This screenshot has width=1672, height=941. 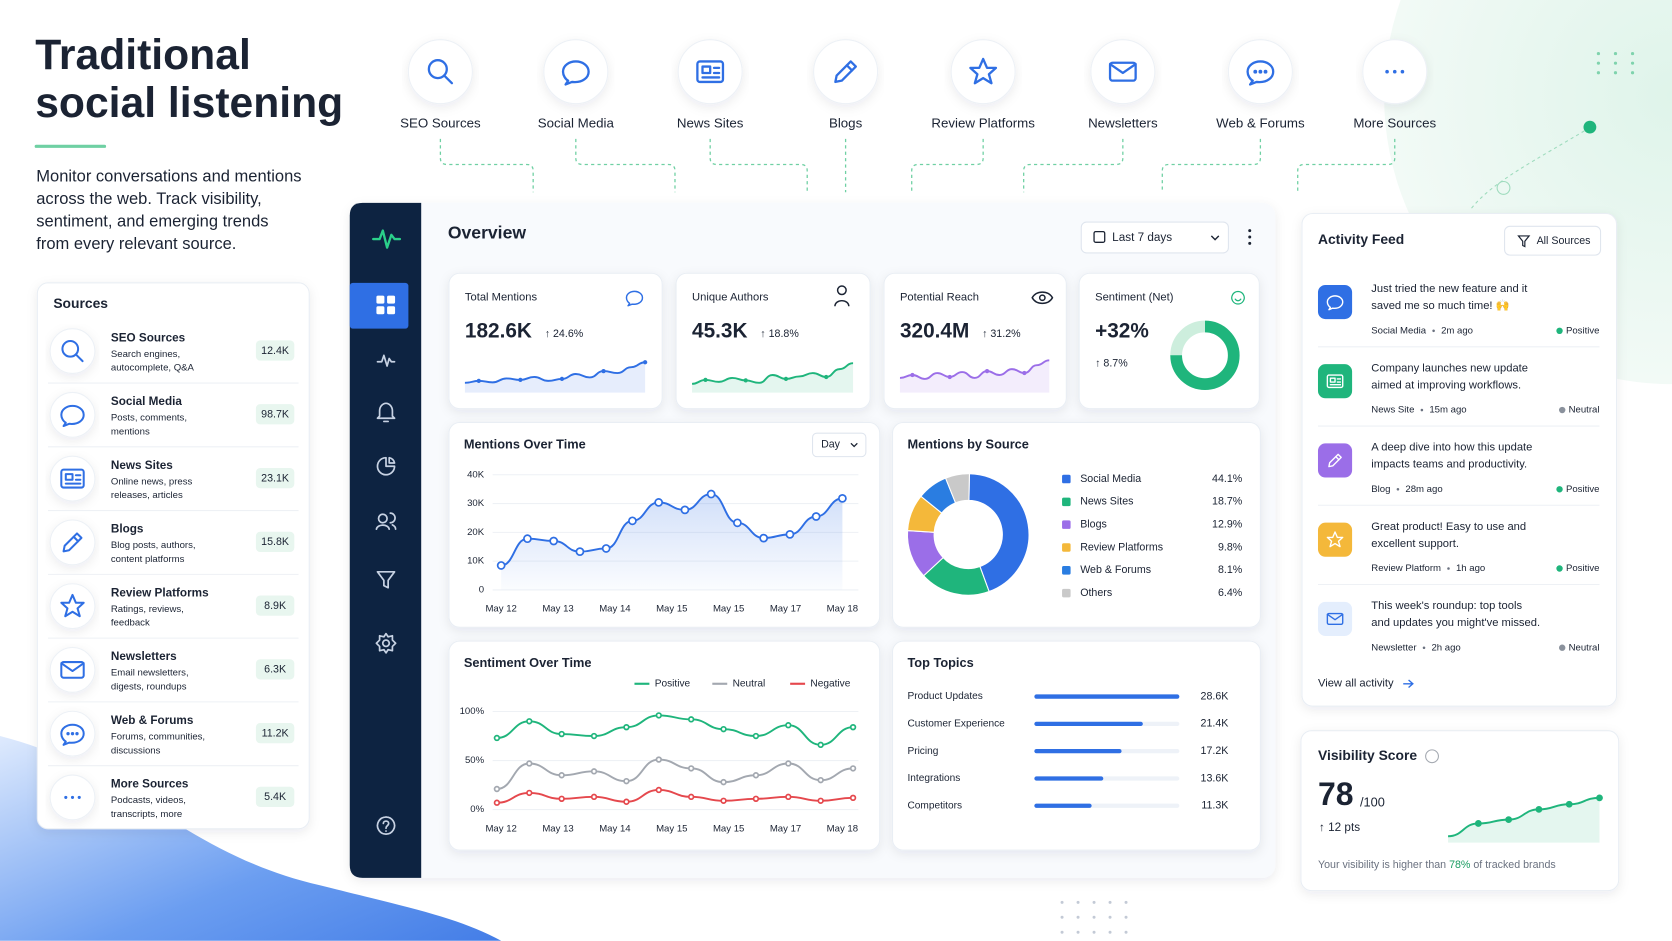 What do you see at coordinates (839, 445) in the screenshot?
I see `granularity-dropdown: Day` at bounding box center [839, 445].